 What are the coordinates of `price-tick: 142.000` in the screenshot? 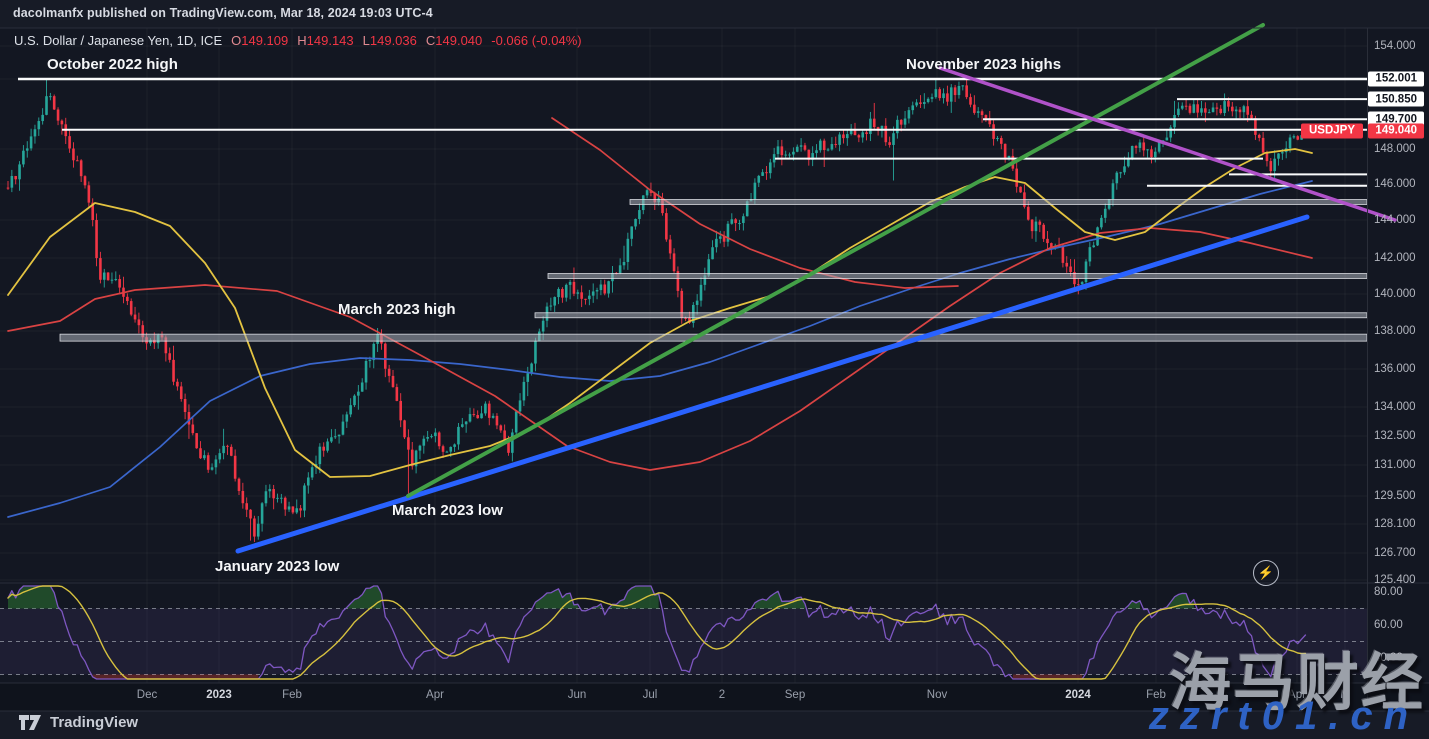 It's located at (1395, 258).